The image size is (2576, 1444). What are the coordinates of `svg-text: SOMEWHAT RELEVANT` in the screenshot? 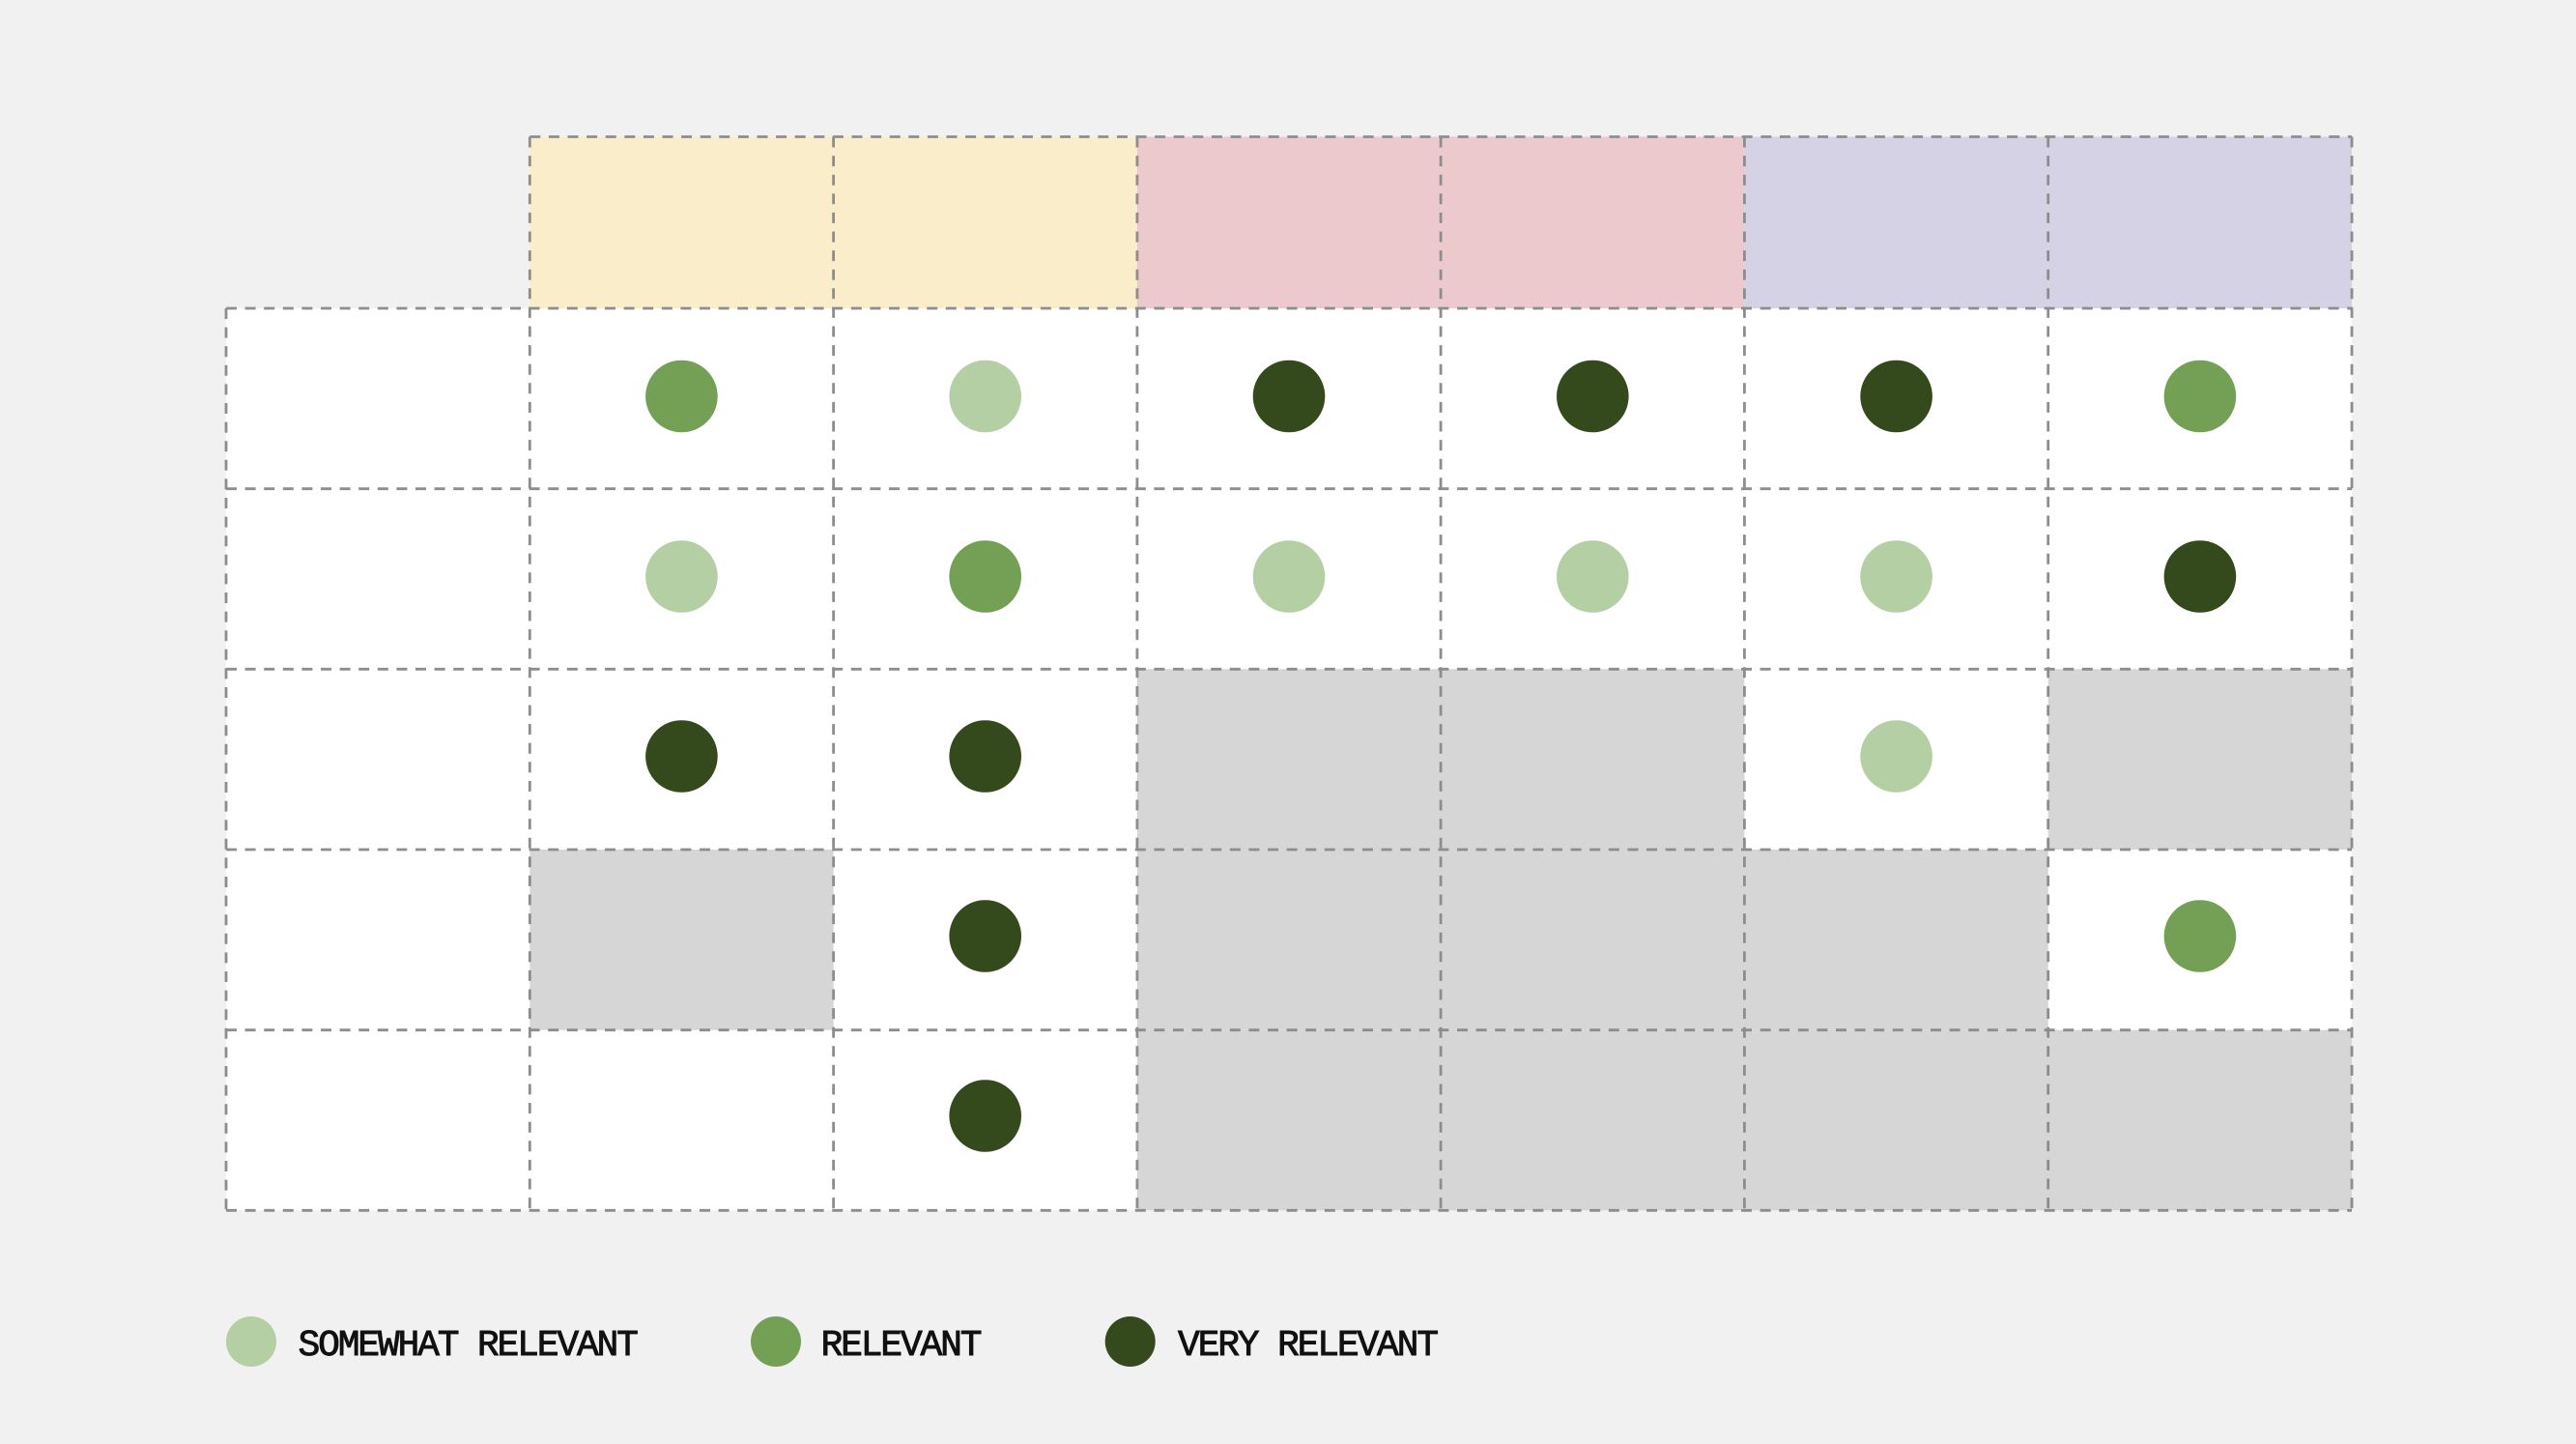 It's located at (469, 1346).